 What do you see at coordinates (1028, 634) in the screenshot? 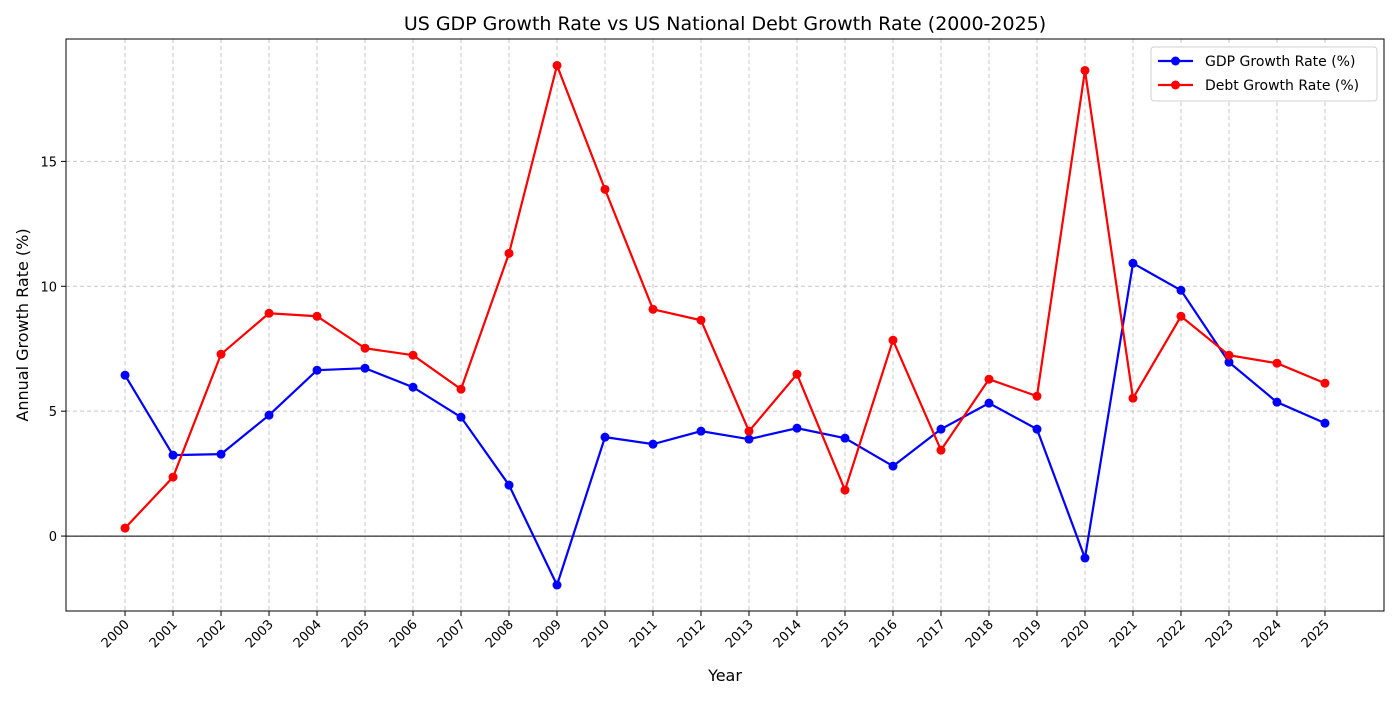
I see `x-tick-label: 2019` at bounding box center [1028, 634].